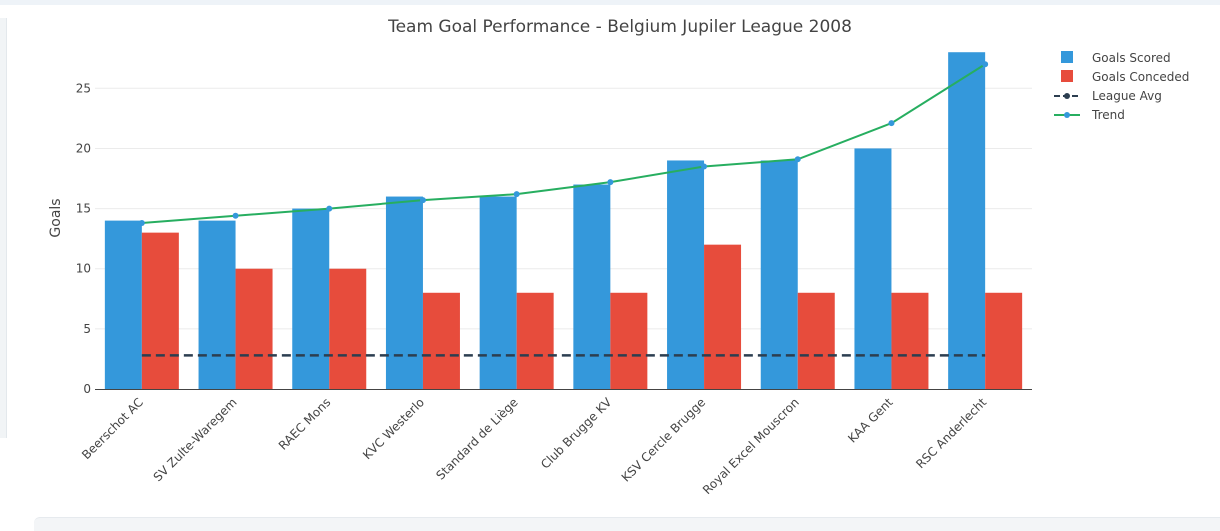  Describe the element at coordinates (87, 389) in the screenshot. I see `y-tick-label: 0` at that location.